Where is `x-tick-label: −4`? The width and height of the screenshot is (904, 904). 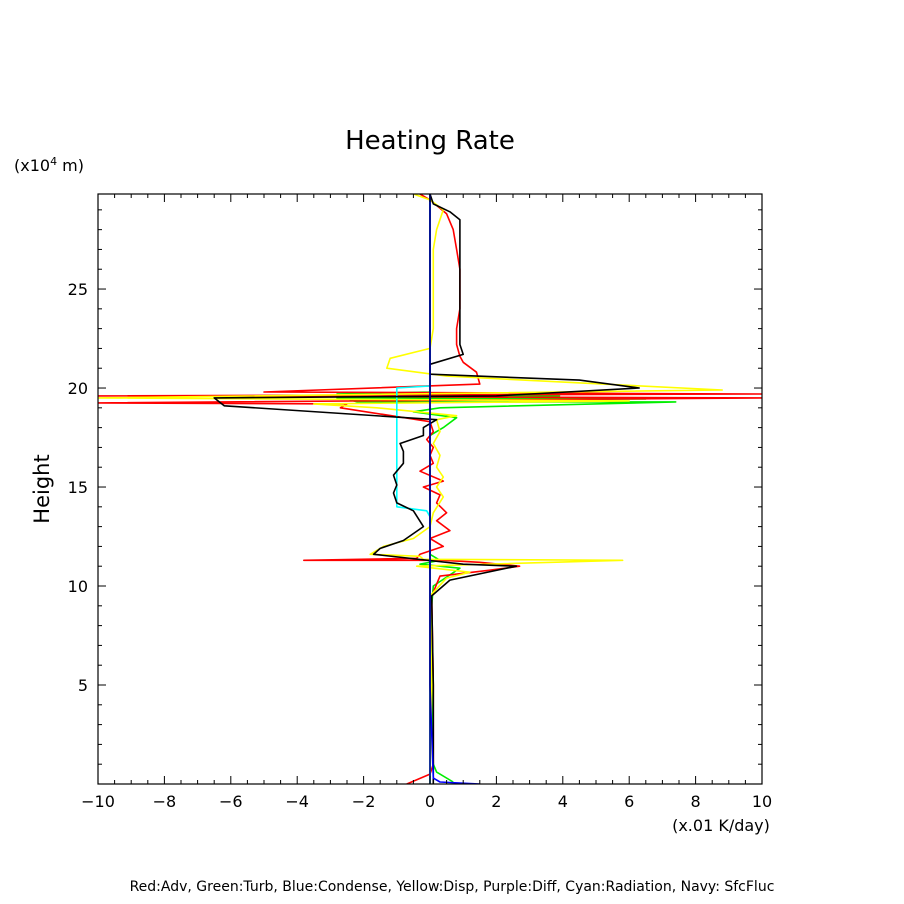 x-tick-label: −4 is located at coordinates (297, 801).